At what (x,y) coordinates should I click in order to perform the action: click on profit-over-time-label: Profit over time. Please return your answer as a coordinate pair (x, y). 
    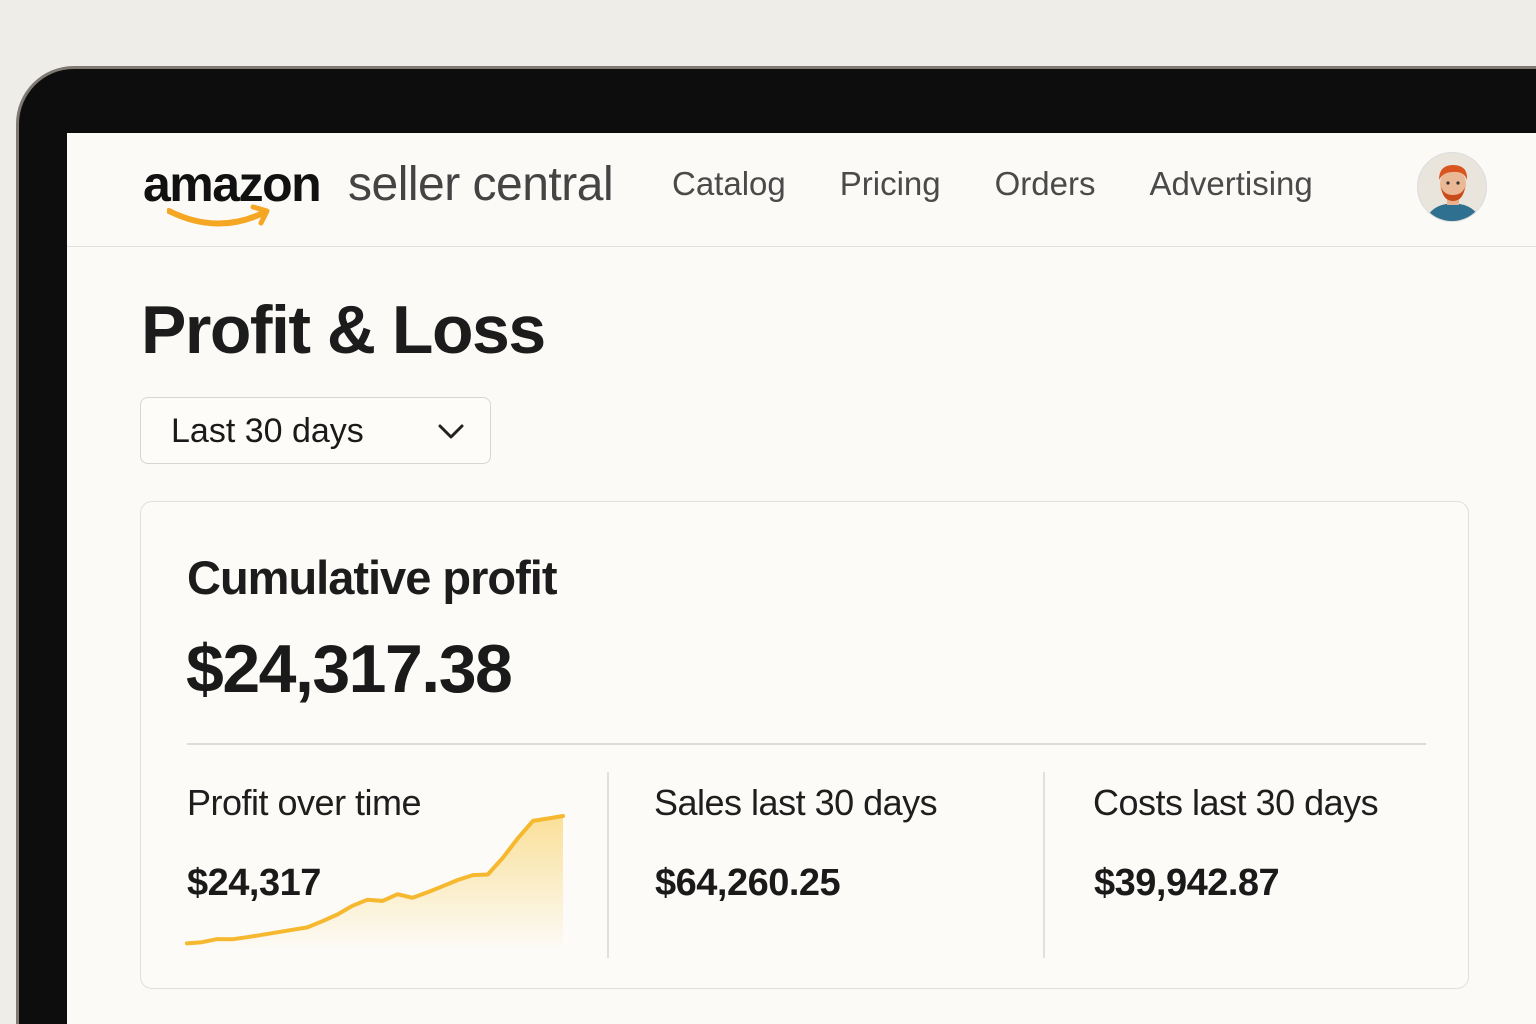
    Looking at the image, I should click on (304, 802).